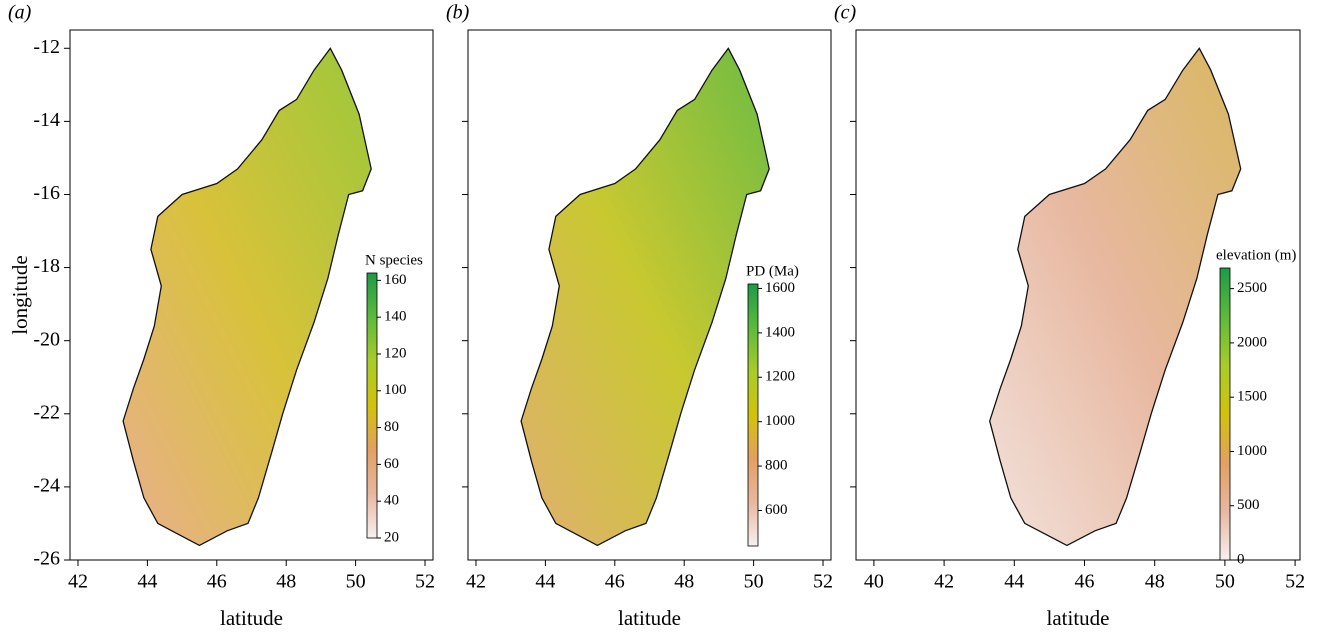 The image size is (1319, 634). What do you see at coordinates (46, 193) in the screenshot?
I see `y-tick-label: -16` at bounding box center [46, 193].